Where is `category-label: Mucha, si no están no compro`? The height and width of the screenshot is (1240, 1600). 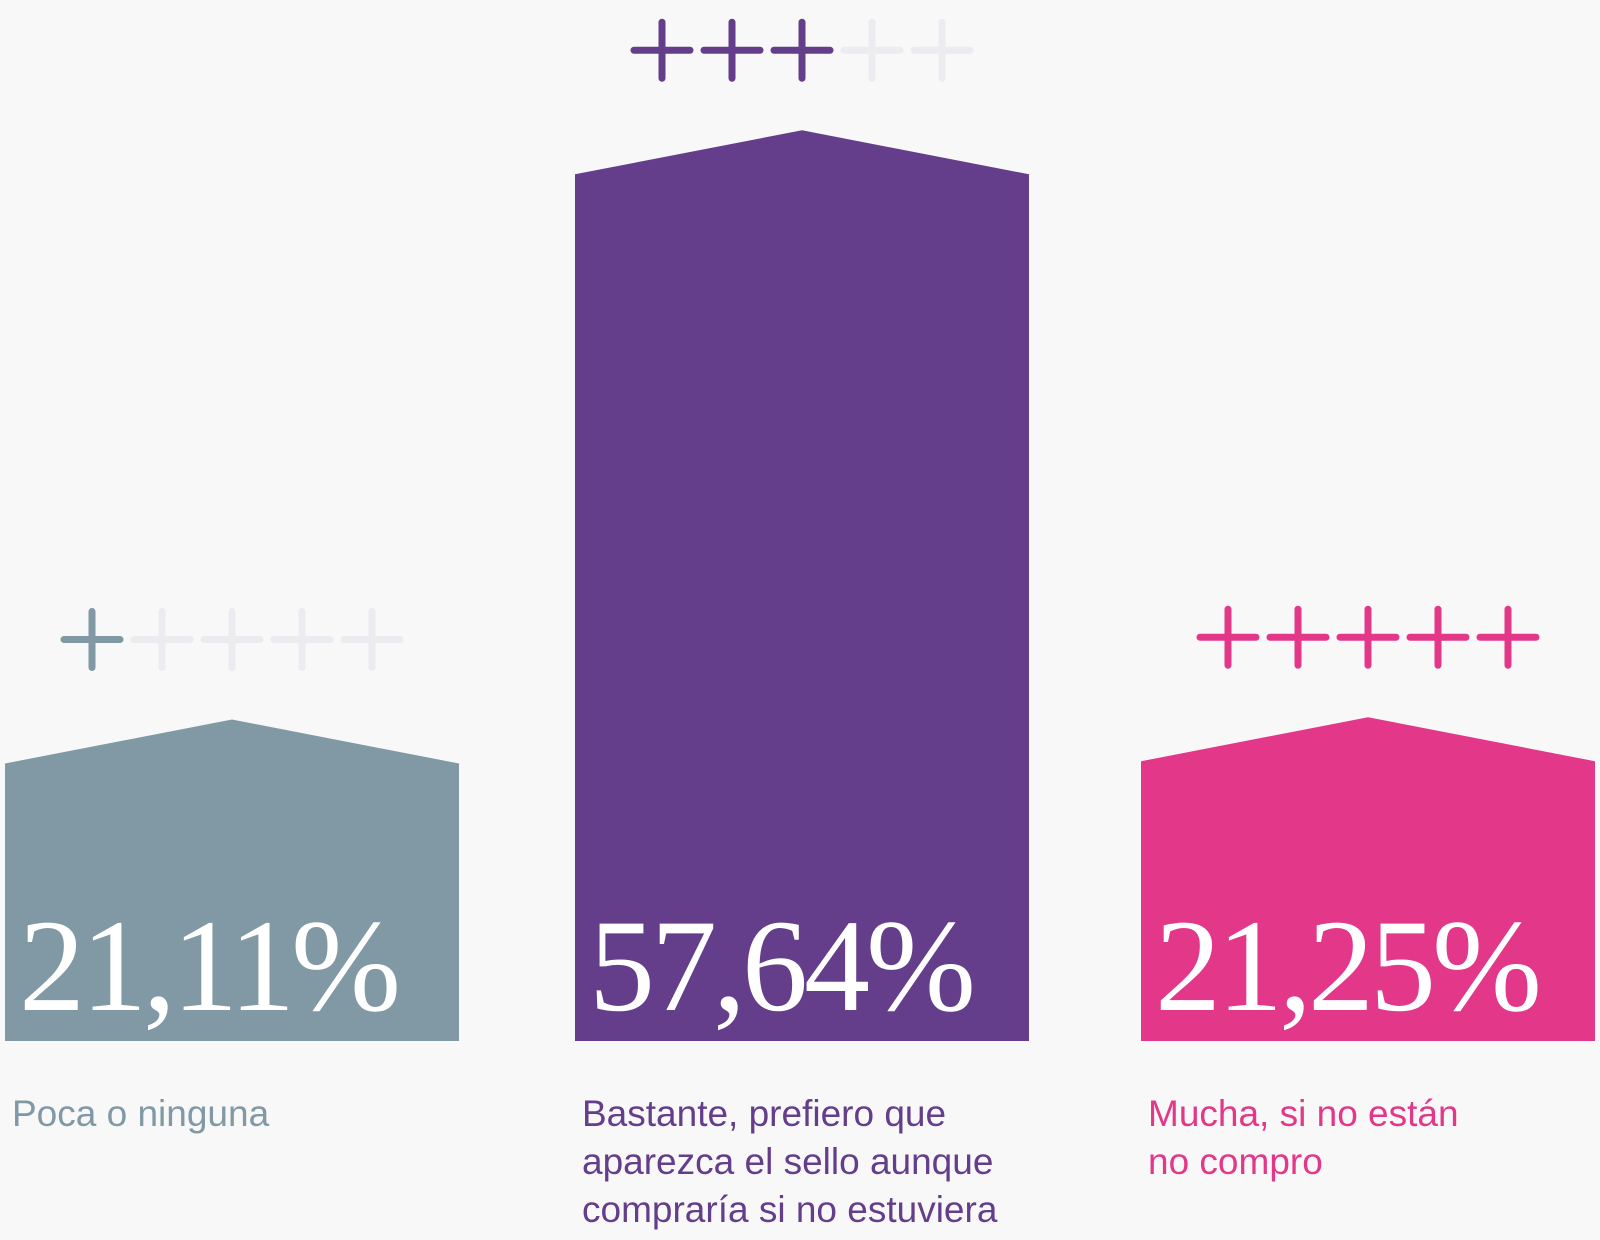
category-label: Mucha, si no están no compro is located at coordinates (1303, 1137).